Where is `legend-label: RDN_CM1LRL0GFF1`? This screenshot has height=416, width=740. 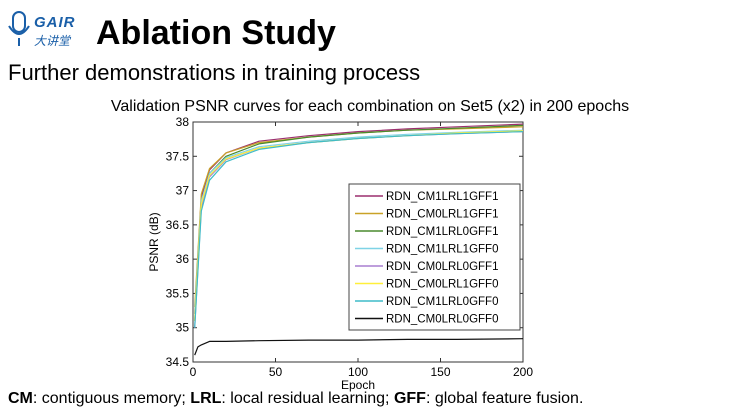
legend-label: RDN_CM1LRL0GFF1 is located at coordinates (442, 232).